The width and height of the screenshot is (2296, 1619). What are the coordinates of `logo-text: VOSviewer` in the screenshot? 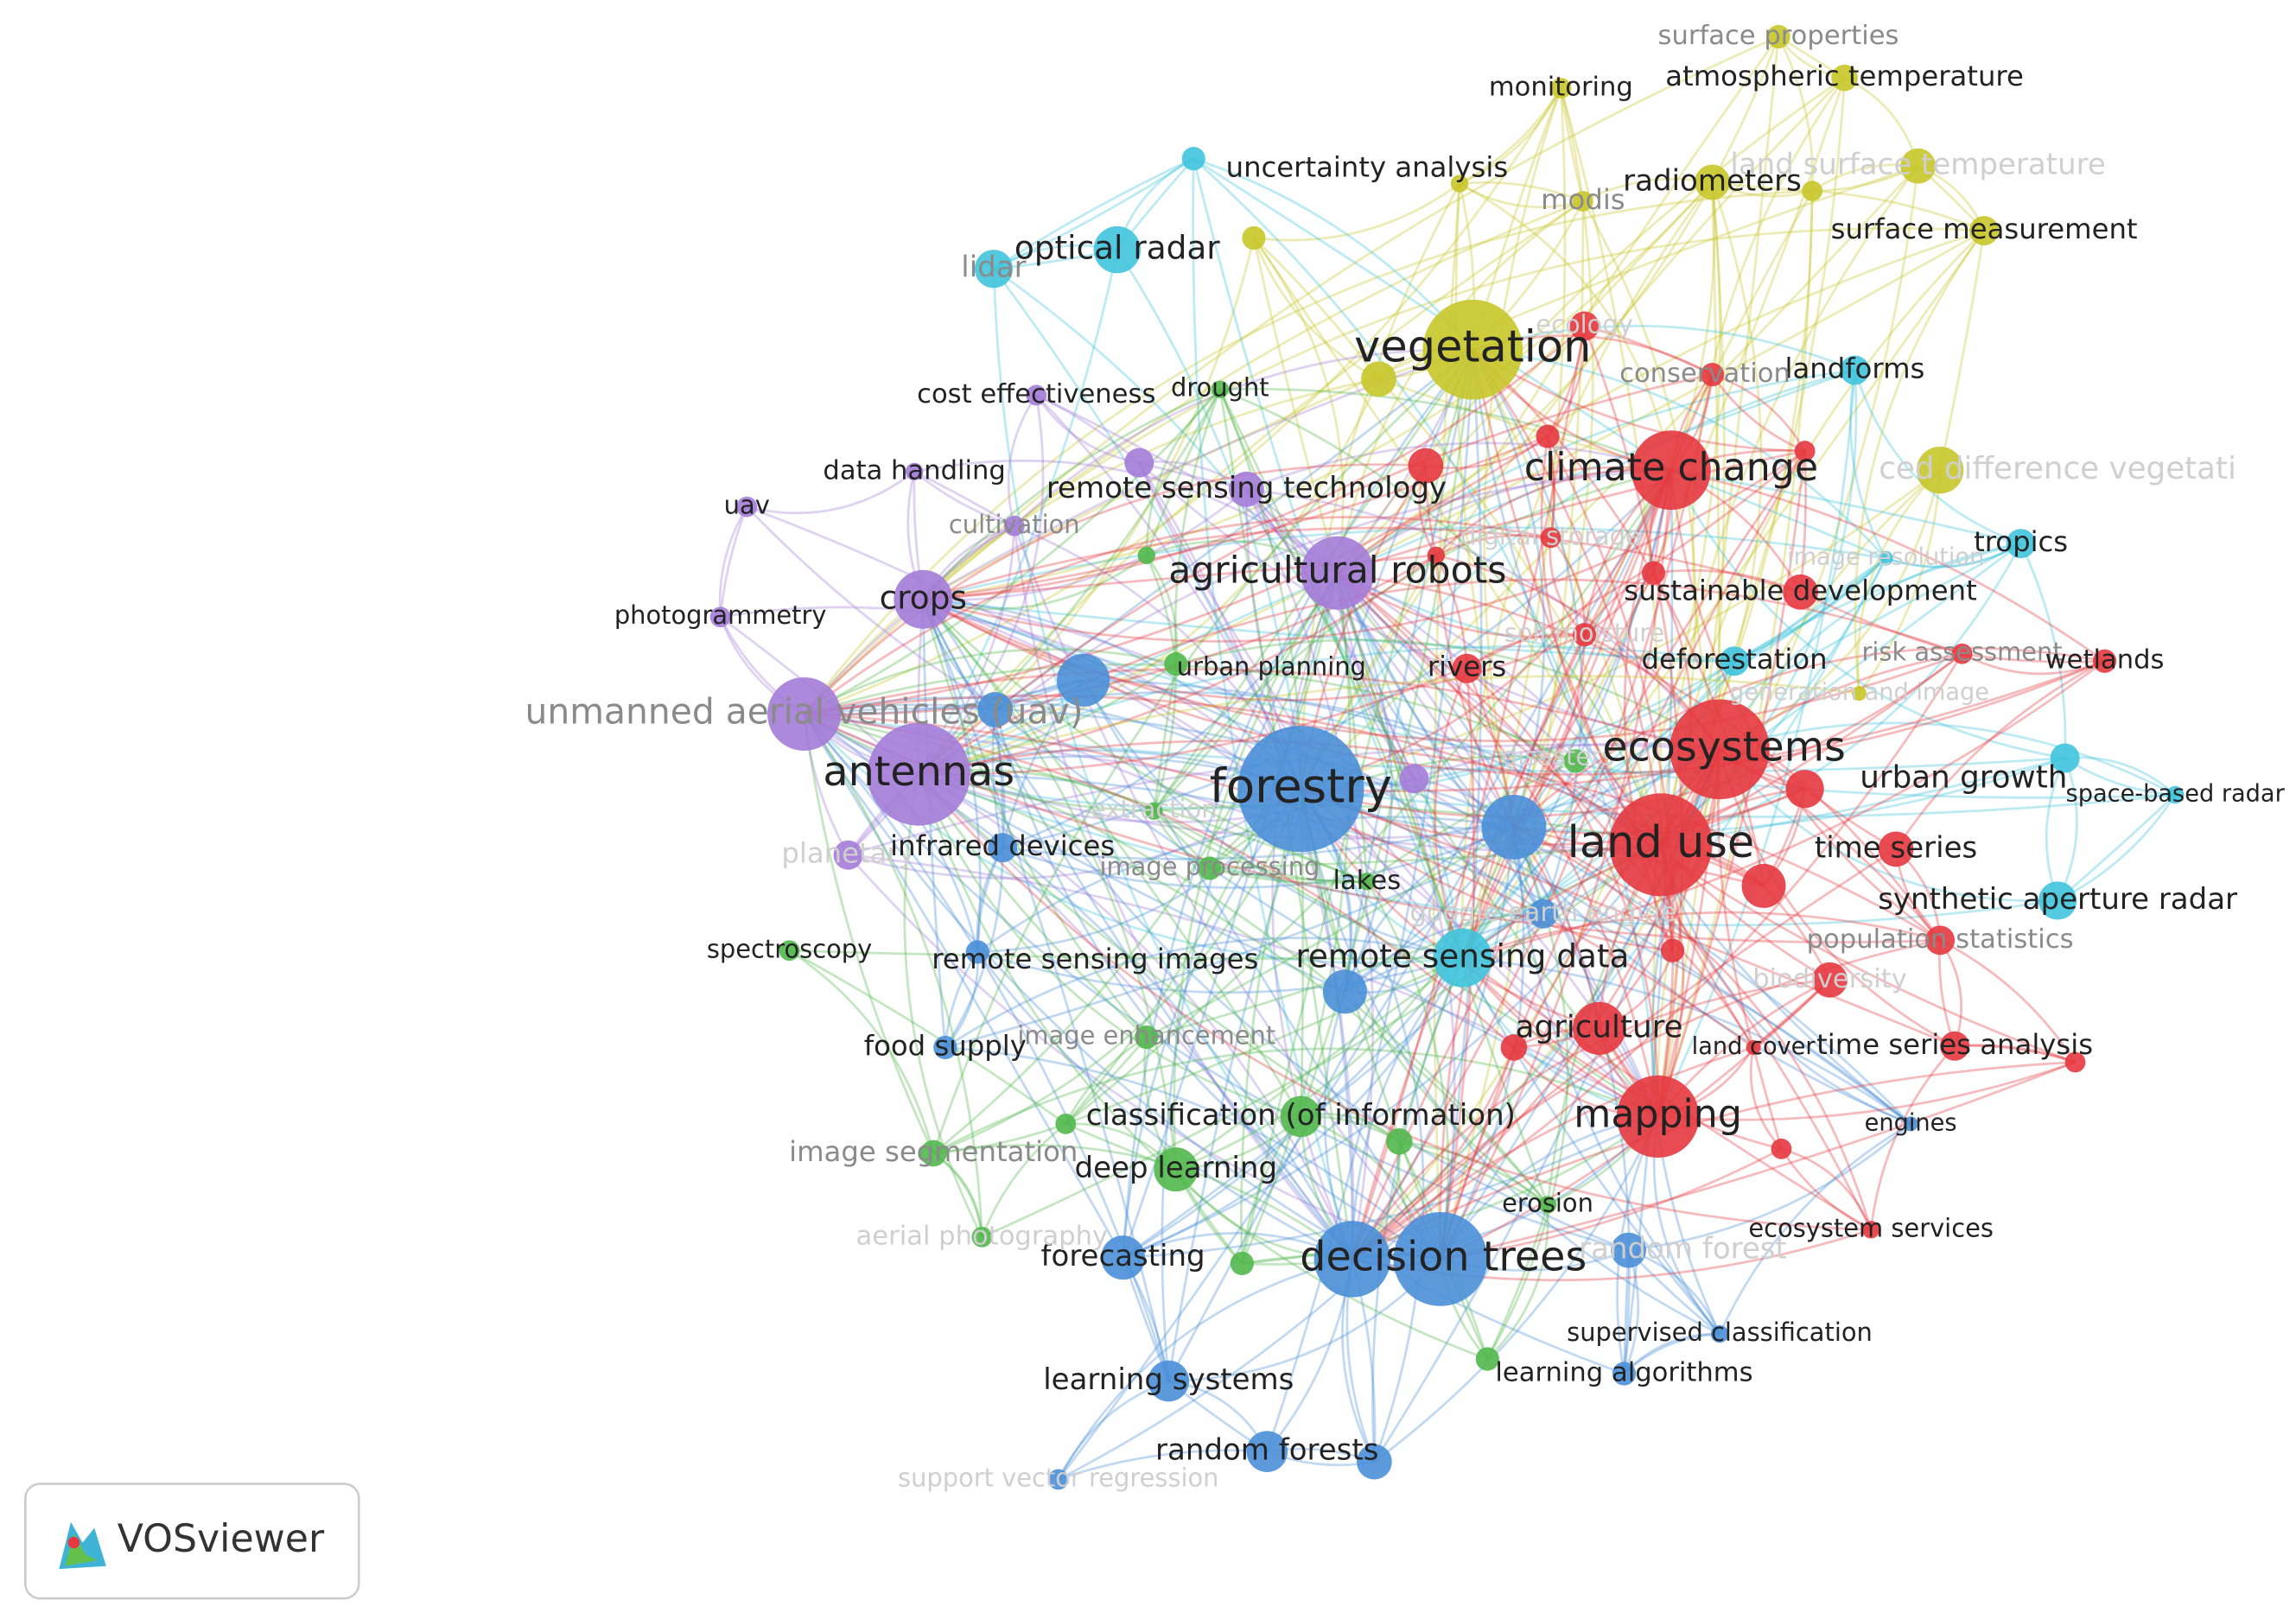 It's located at (221, 1539).